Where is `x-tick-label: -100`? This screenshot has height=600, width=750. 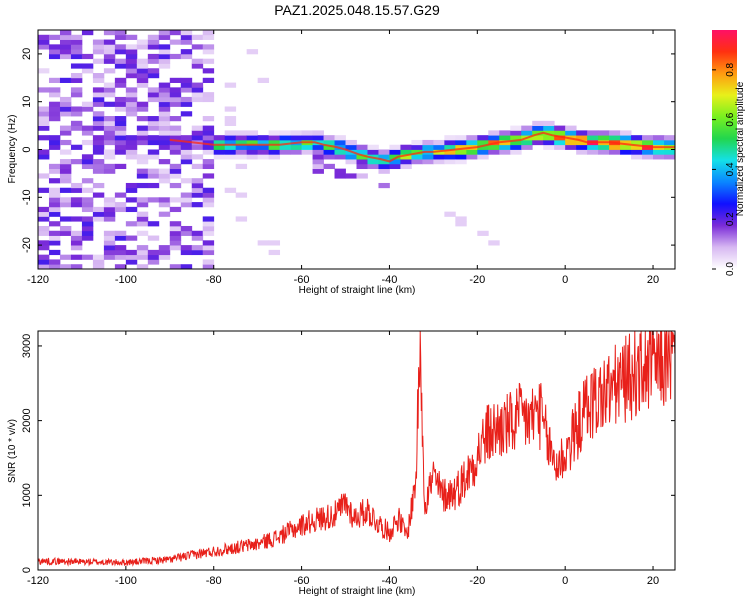
x-tick-label: -100 is located at coordinates (126, 280).